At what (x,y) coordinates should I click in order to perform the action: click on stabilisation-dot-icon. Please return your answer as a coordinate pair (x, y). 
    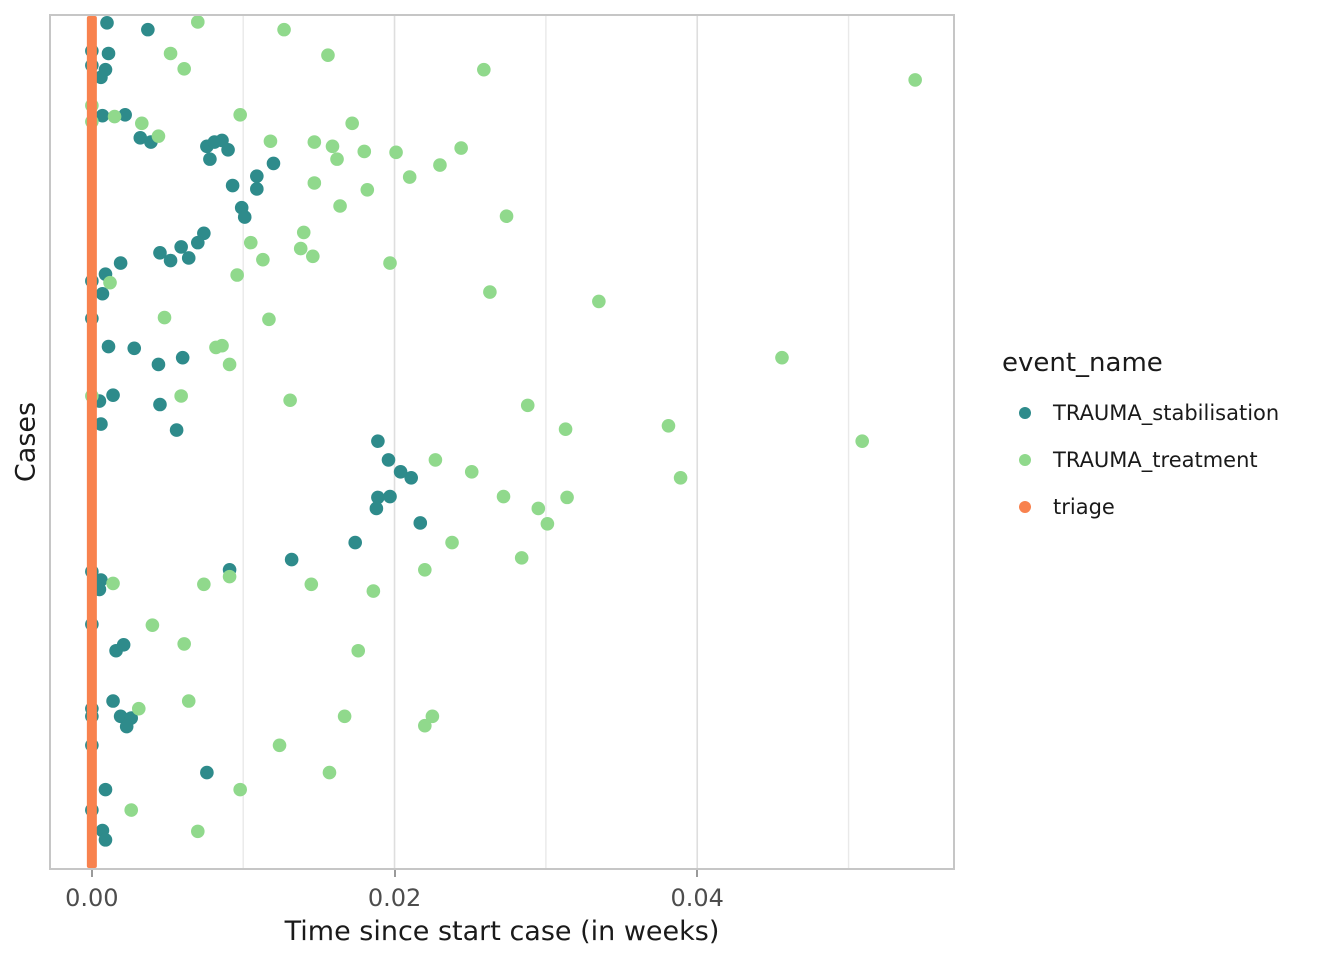
    Looking at the image, I should click on (1025, 413).